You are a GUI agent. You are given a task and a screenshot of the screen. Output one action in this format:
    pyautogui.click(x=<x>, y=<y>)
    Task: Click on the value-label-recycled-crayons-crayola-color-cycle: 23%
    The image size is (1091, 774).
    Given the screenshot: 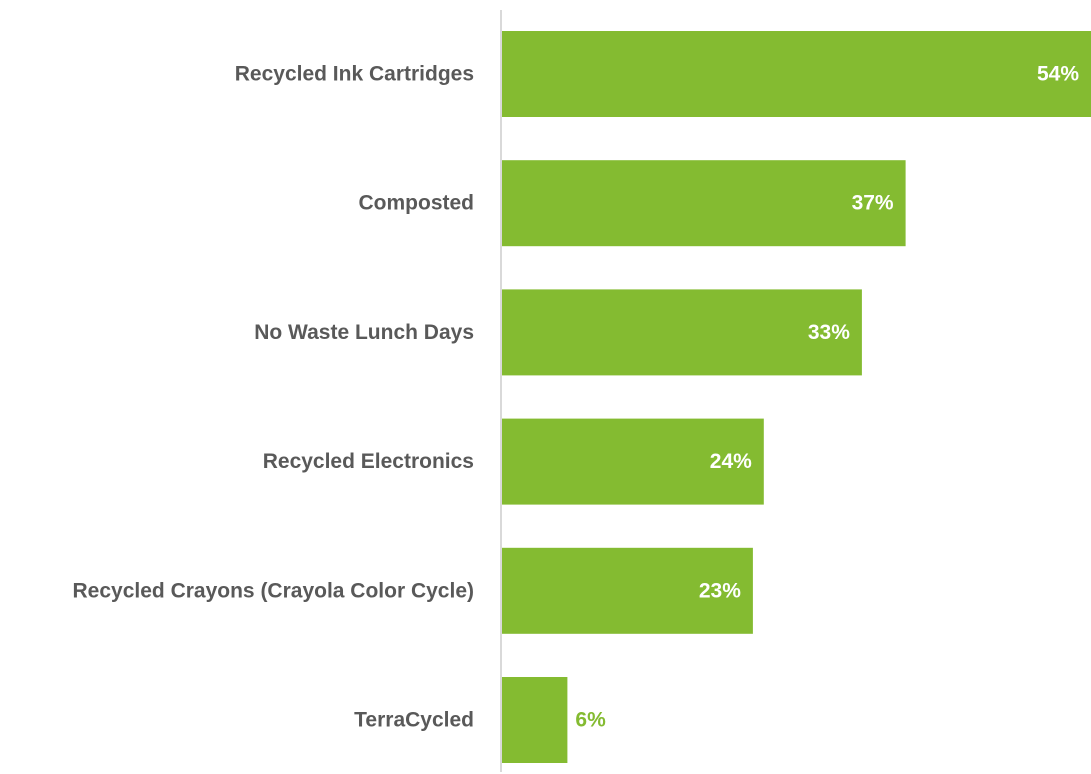 What is the action you would take?
    pyautogui.click(x=720, y=590)
    